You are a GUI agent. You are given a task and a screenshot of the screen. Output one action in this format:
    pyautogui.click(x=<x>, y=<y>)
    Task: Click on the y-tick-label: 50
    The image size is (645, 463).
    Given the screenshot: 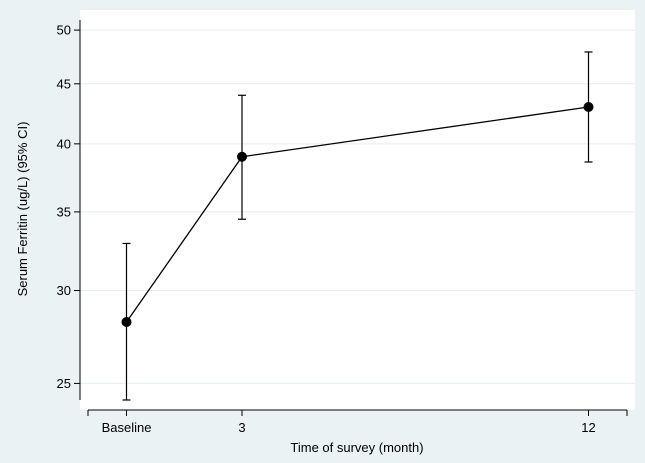 What is the action you would take?
    pyautogui.click(x=64, y=30)
    